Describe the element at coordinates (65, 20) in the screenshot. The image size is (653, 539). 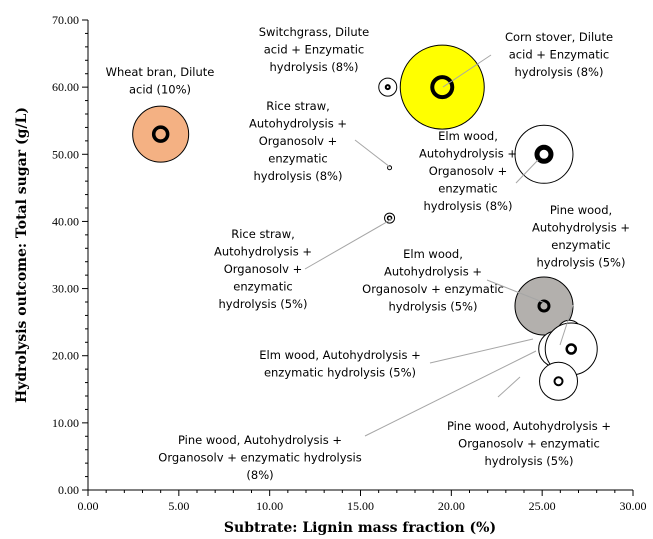
I see `y-tick-label: 70.00` at that location.